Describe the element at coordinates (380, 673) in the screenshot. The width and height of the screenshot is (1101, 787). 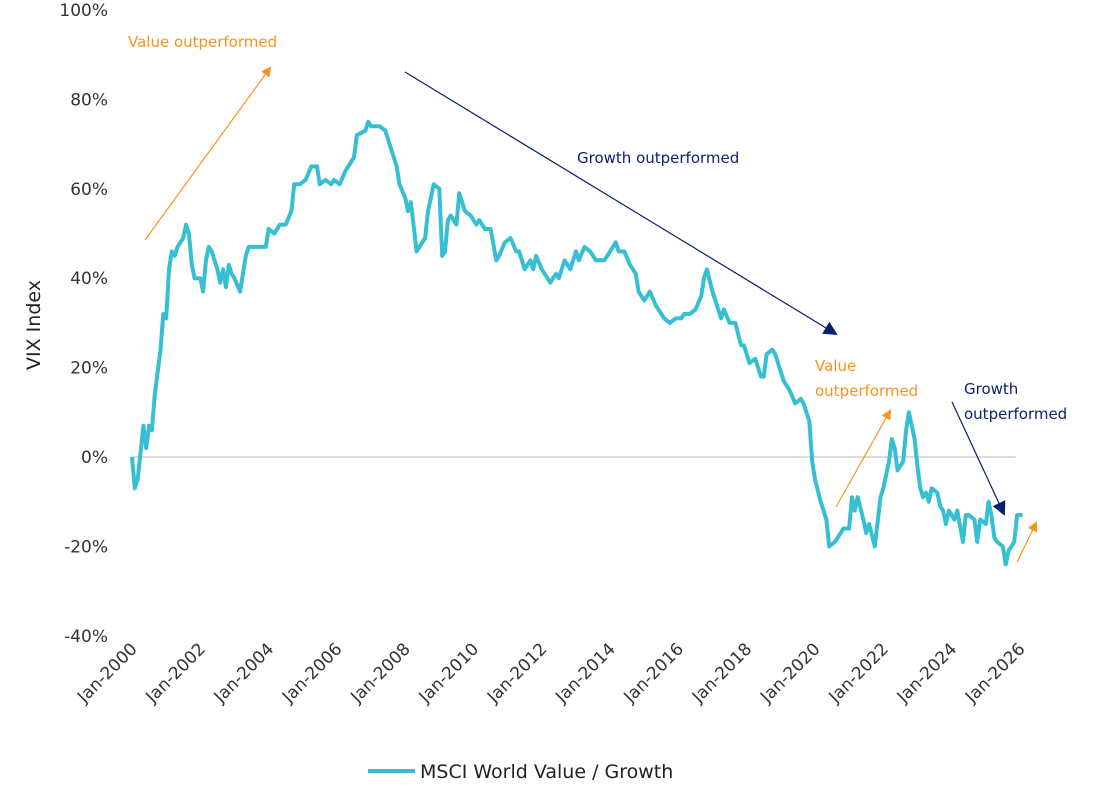
I see `x-tick-label: Jan-2008` at that location.